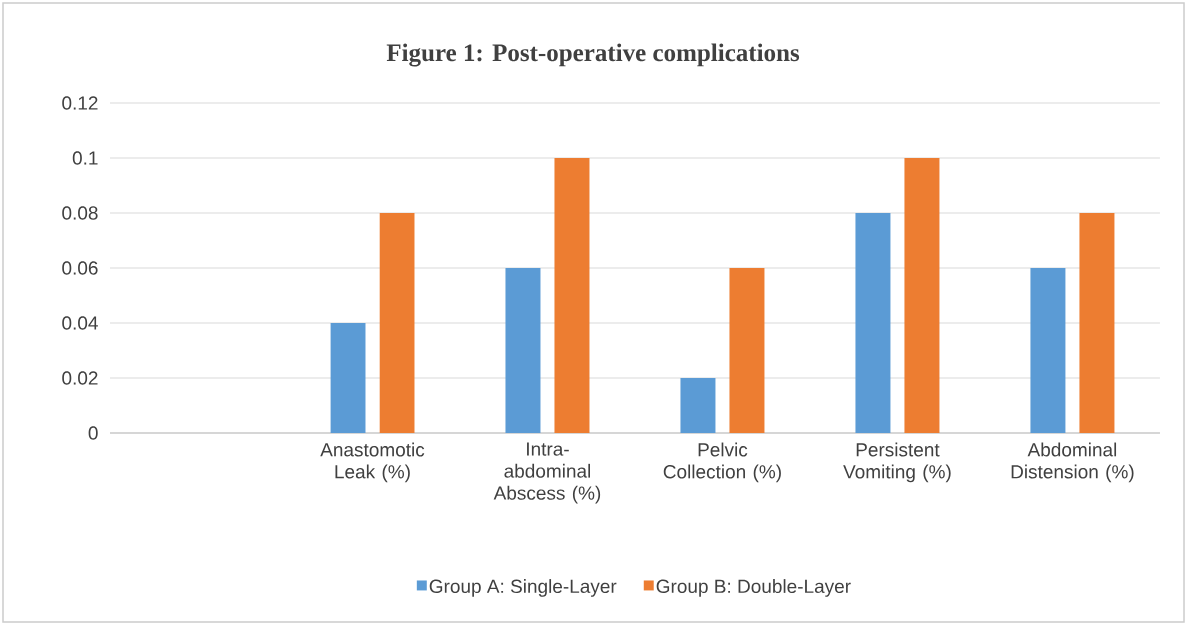 This screenshot has height=625, width=1187. What do you see at coordinates (722, 462) in the screenshot?
I see `x-tick-label: Pelvic Collection (%)` at bounding box center [722, 462].